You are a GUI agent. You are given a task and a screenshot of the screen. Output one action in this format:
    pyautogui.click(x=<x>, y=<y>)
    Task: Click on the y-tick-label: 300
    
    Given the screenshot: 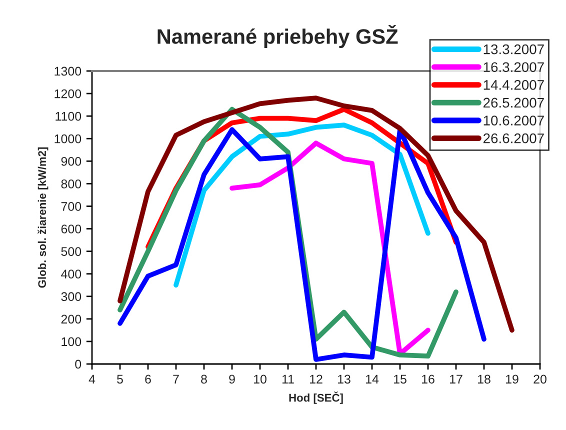 What is the action you would take?
    pyautogui.click(x=71, y=297)
    